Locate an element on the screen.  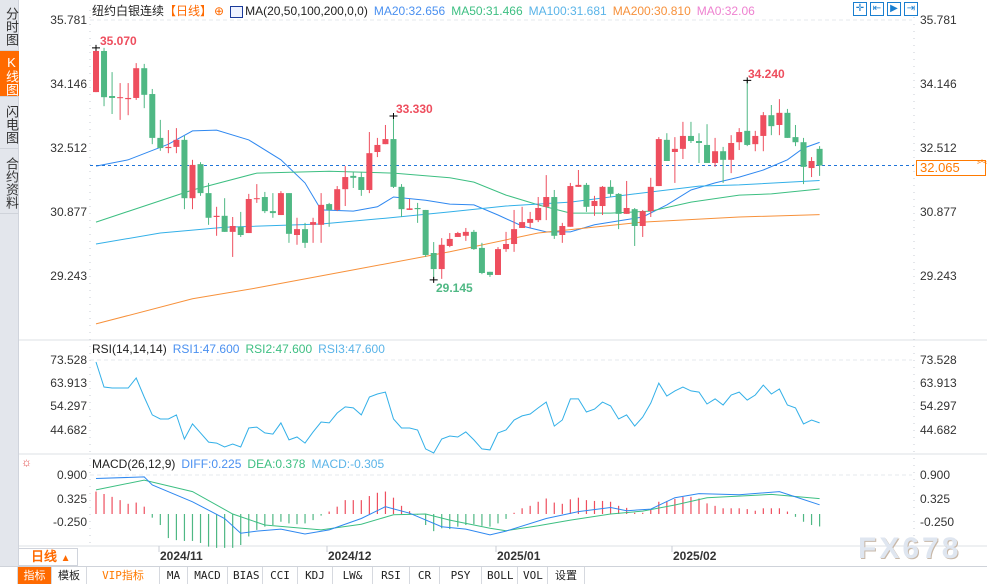
tab-rsi: RSI is located at coordinates (391, 575).